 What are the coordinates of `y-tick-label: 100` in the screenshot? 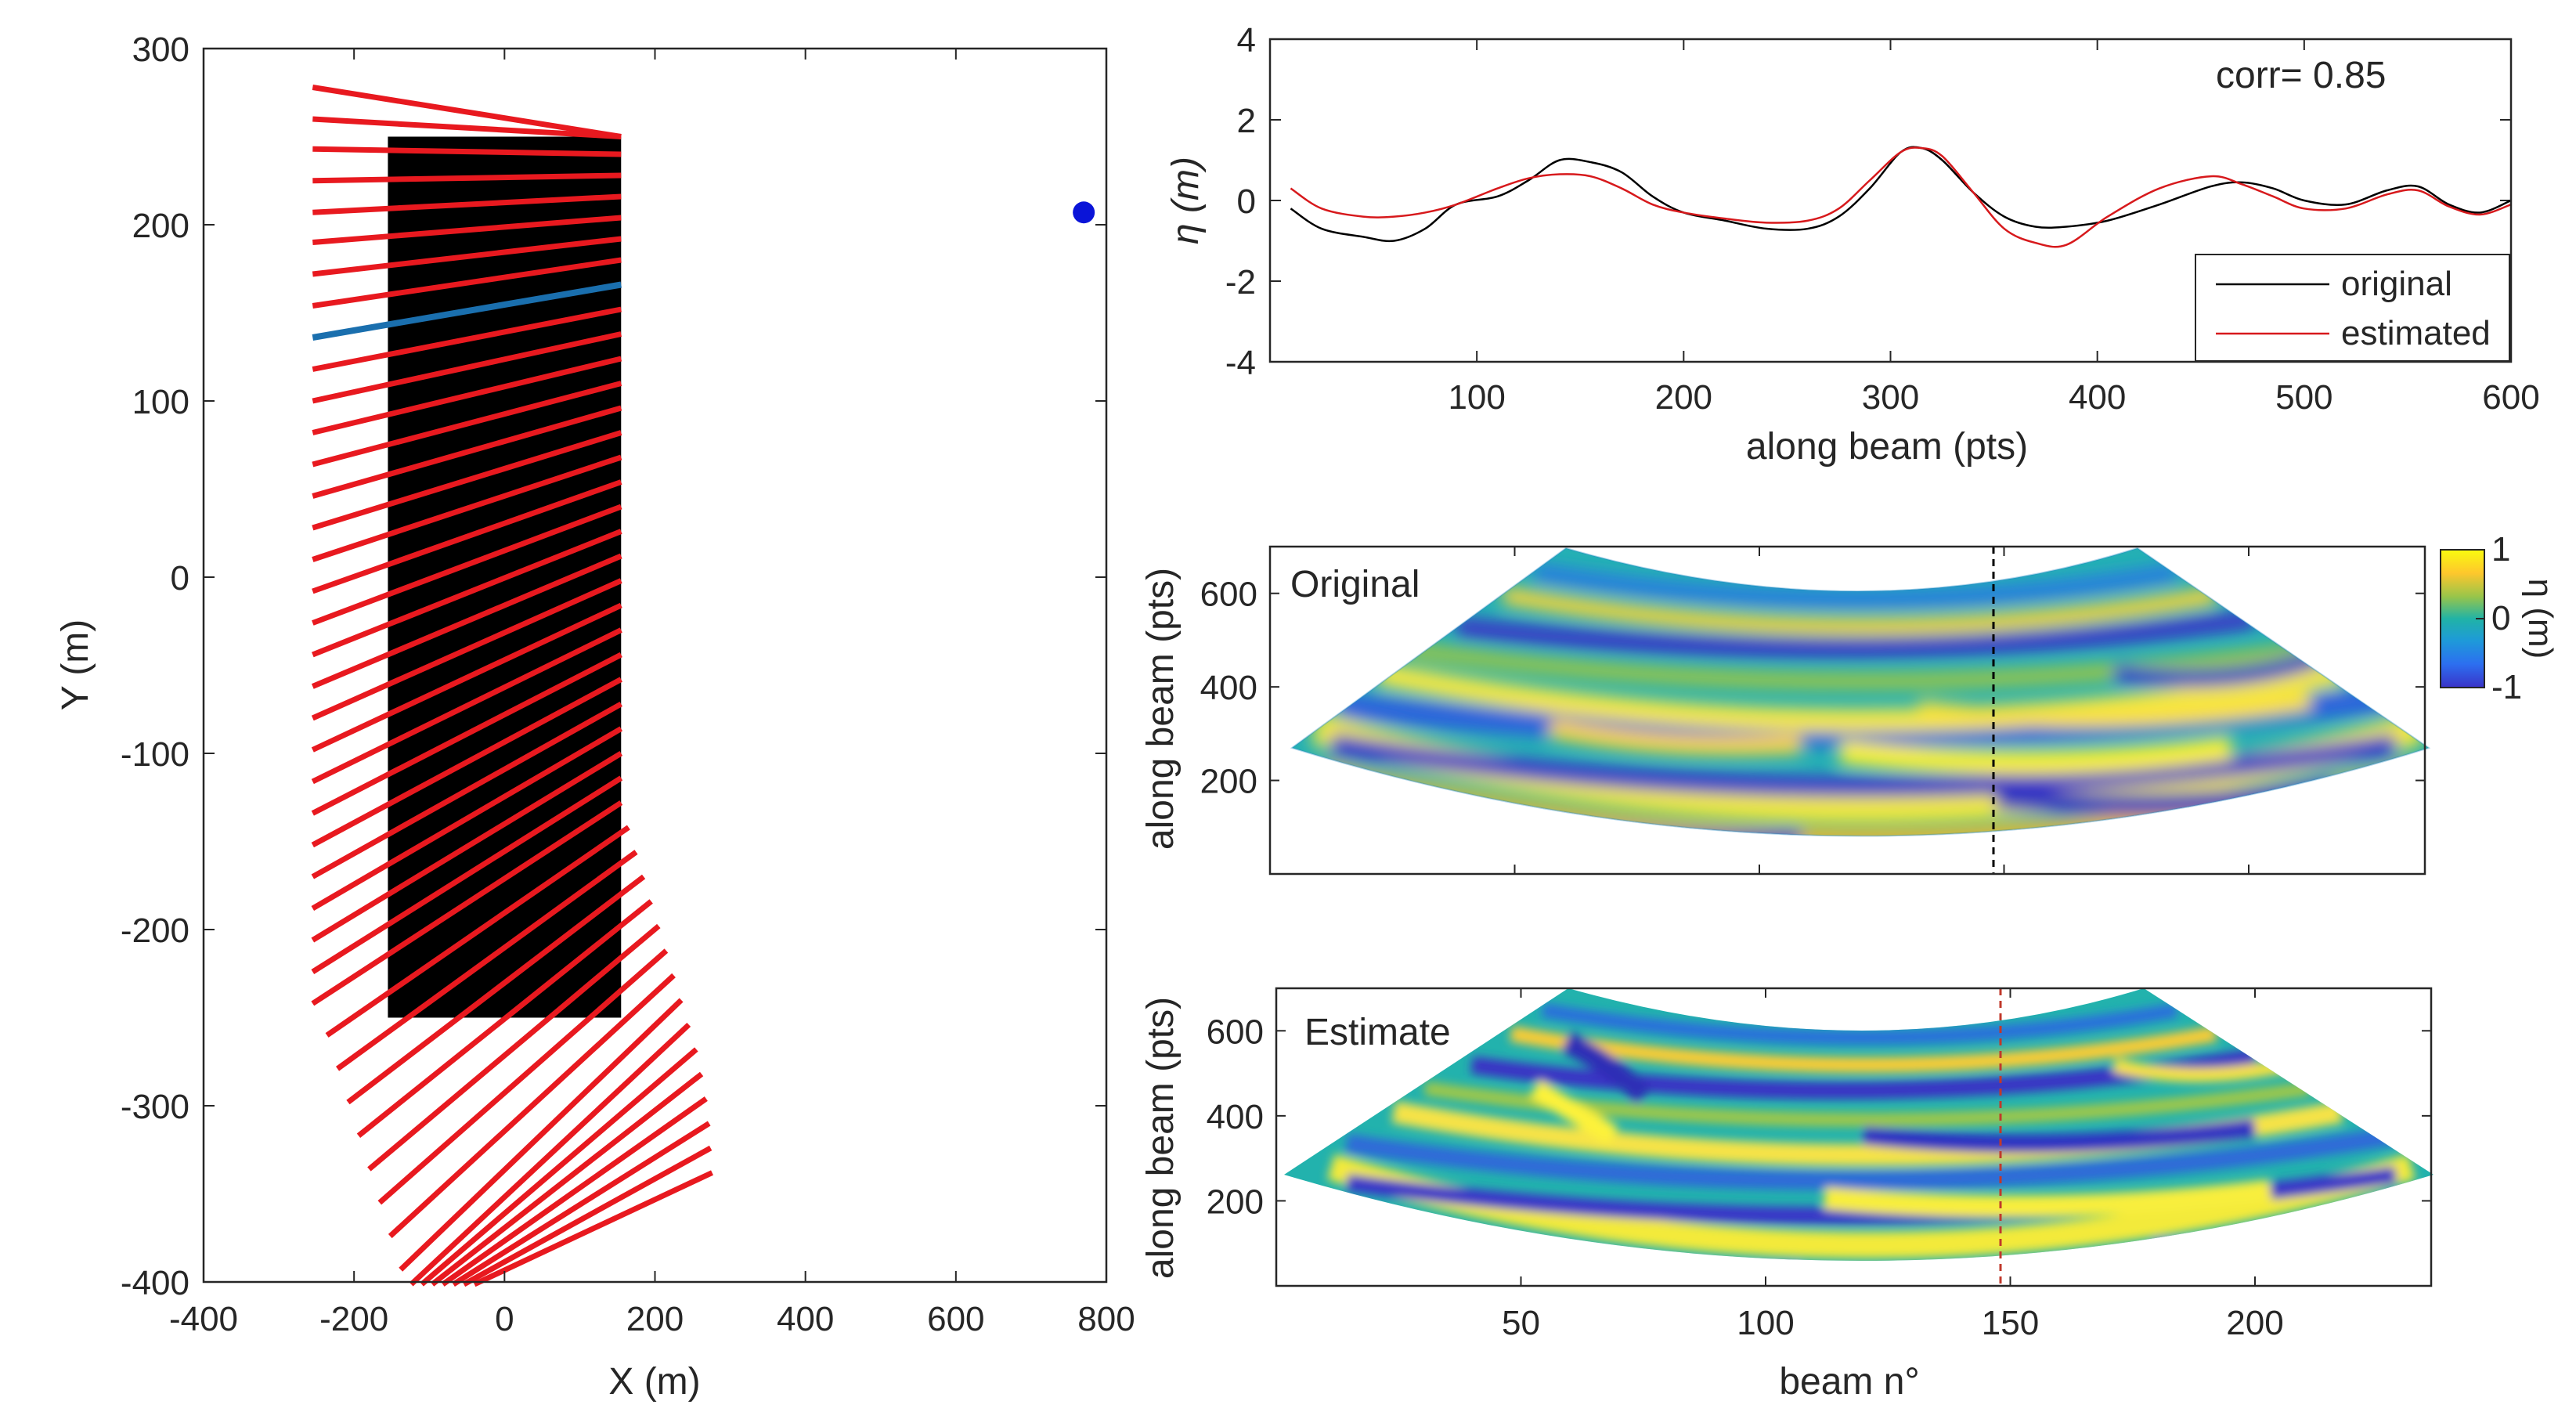 It's located at (160, 402).